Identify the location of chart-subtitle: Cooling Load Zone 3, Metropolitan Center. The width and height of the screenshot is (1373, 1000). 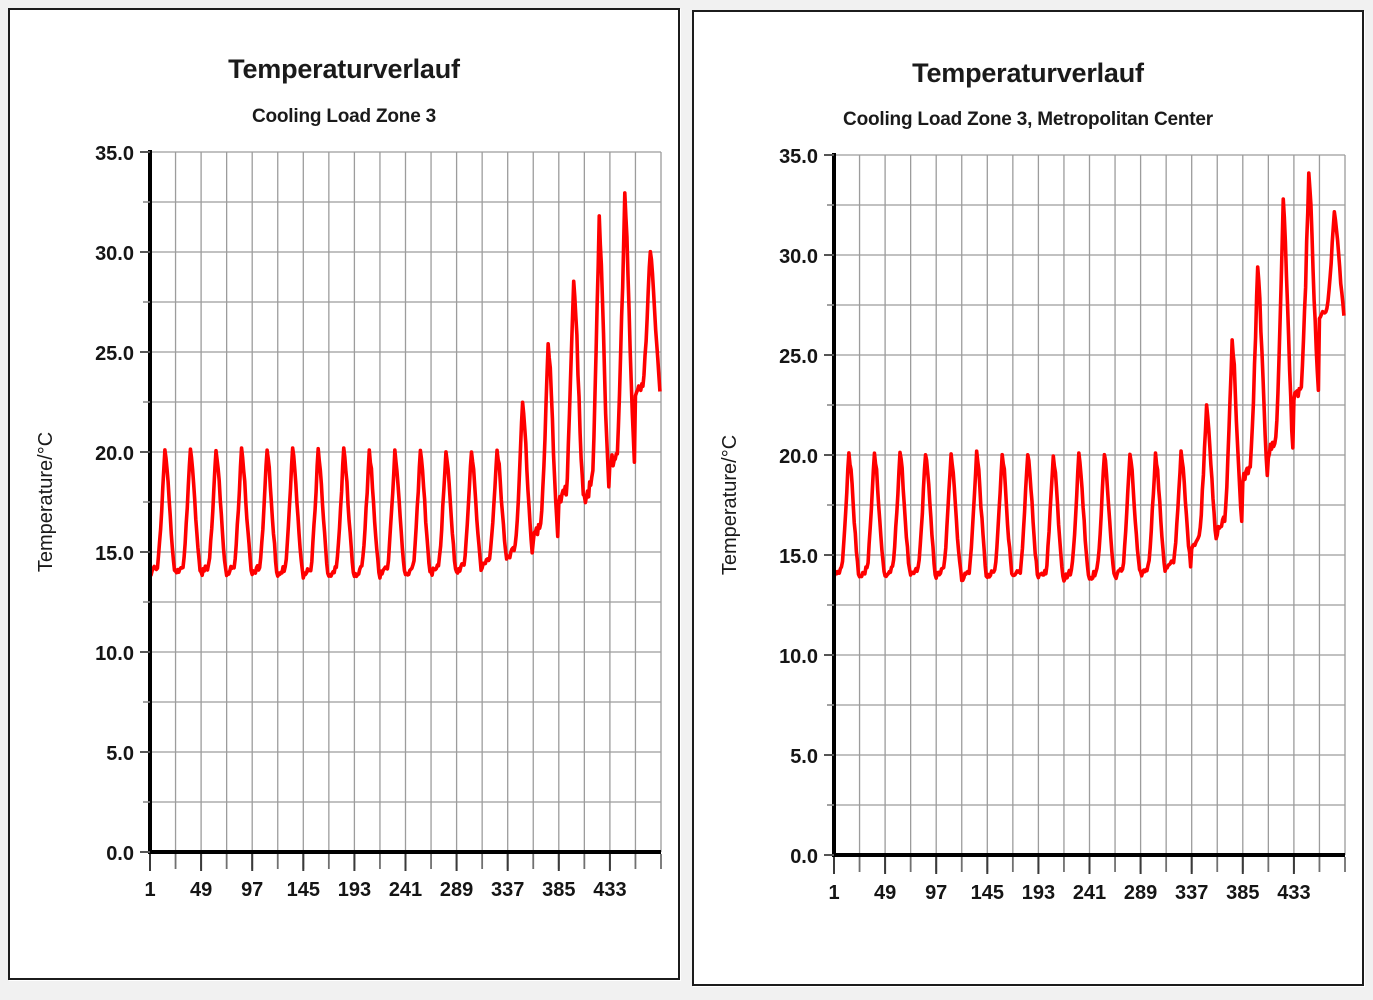
(1028, 119).